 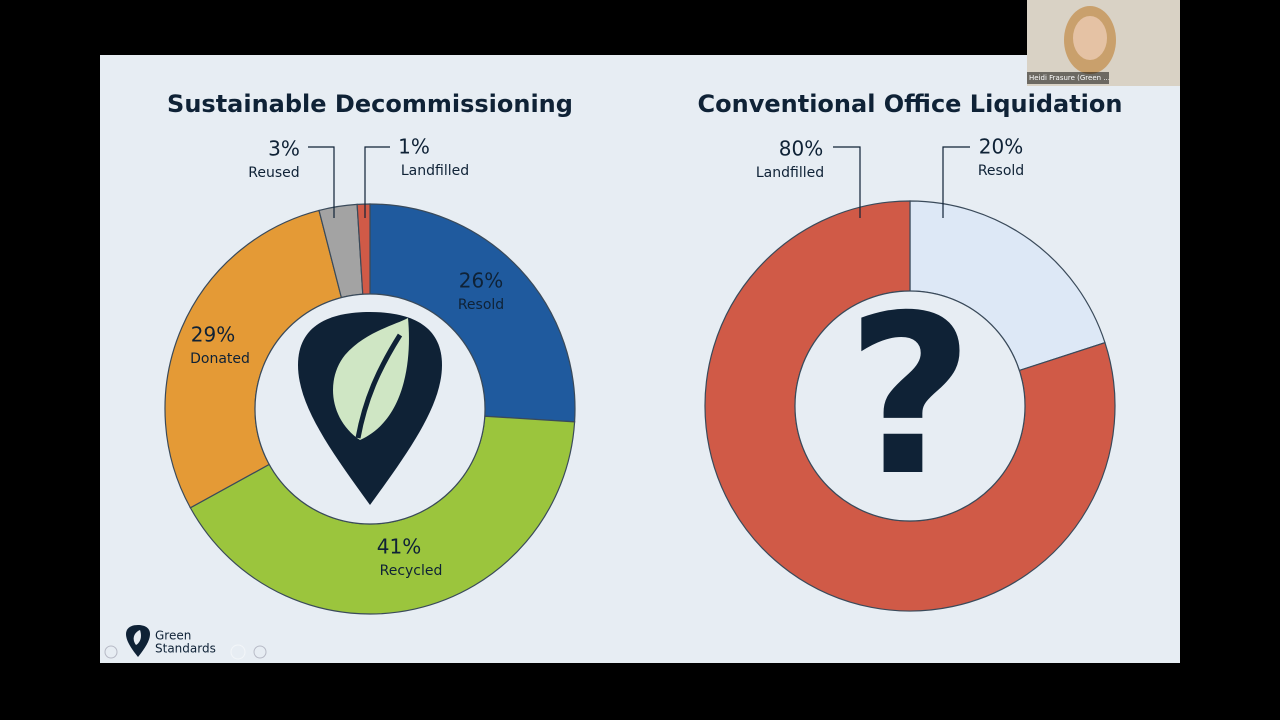 I want to click on donut-hole, so click(x=910, y=406).